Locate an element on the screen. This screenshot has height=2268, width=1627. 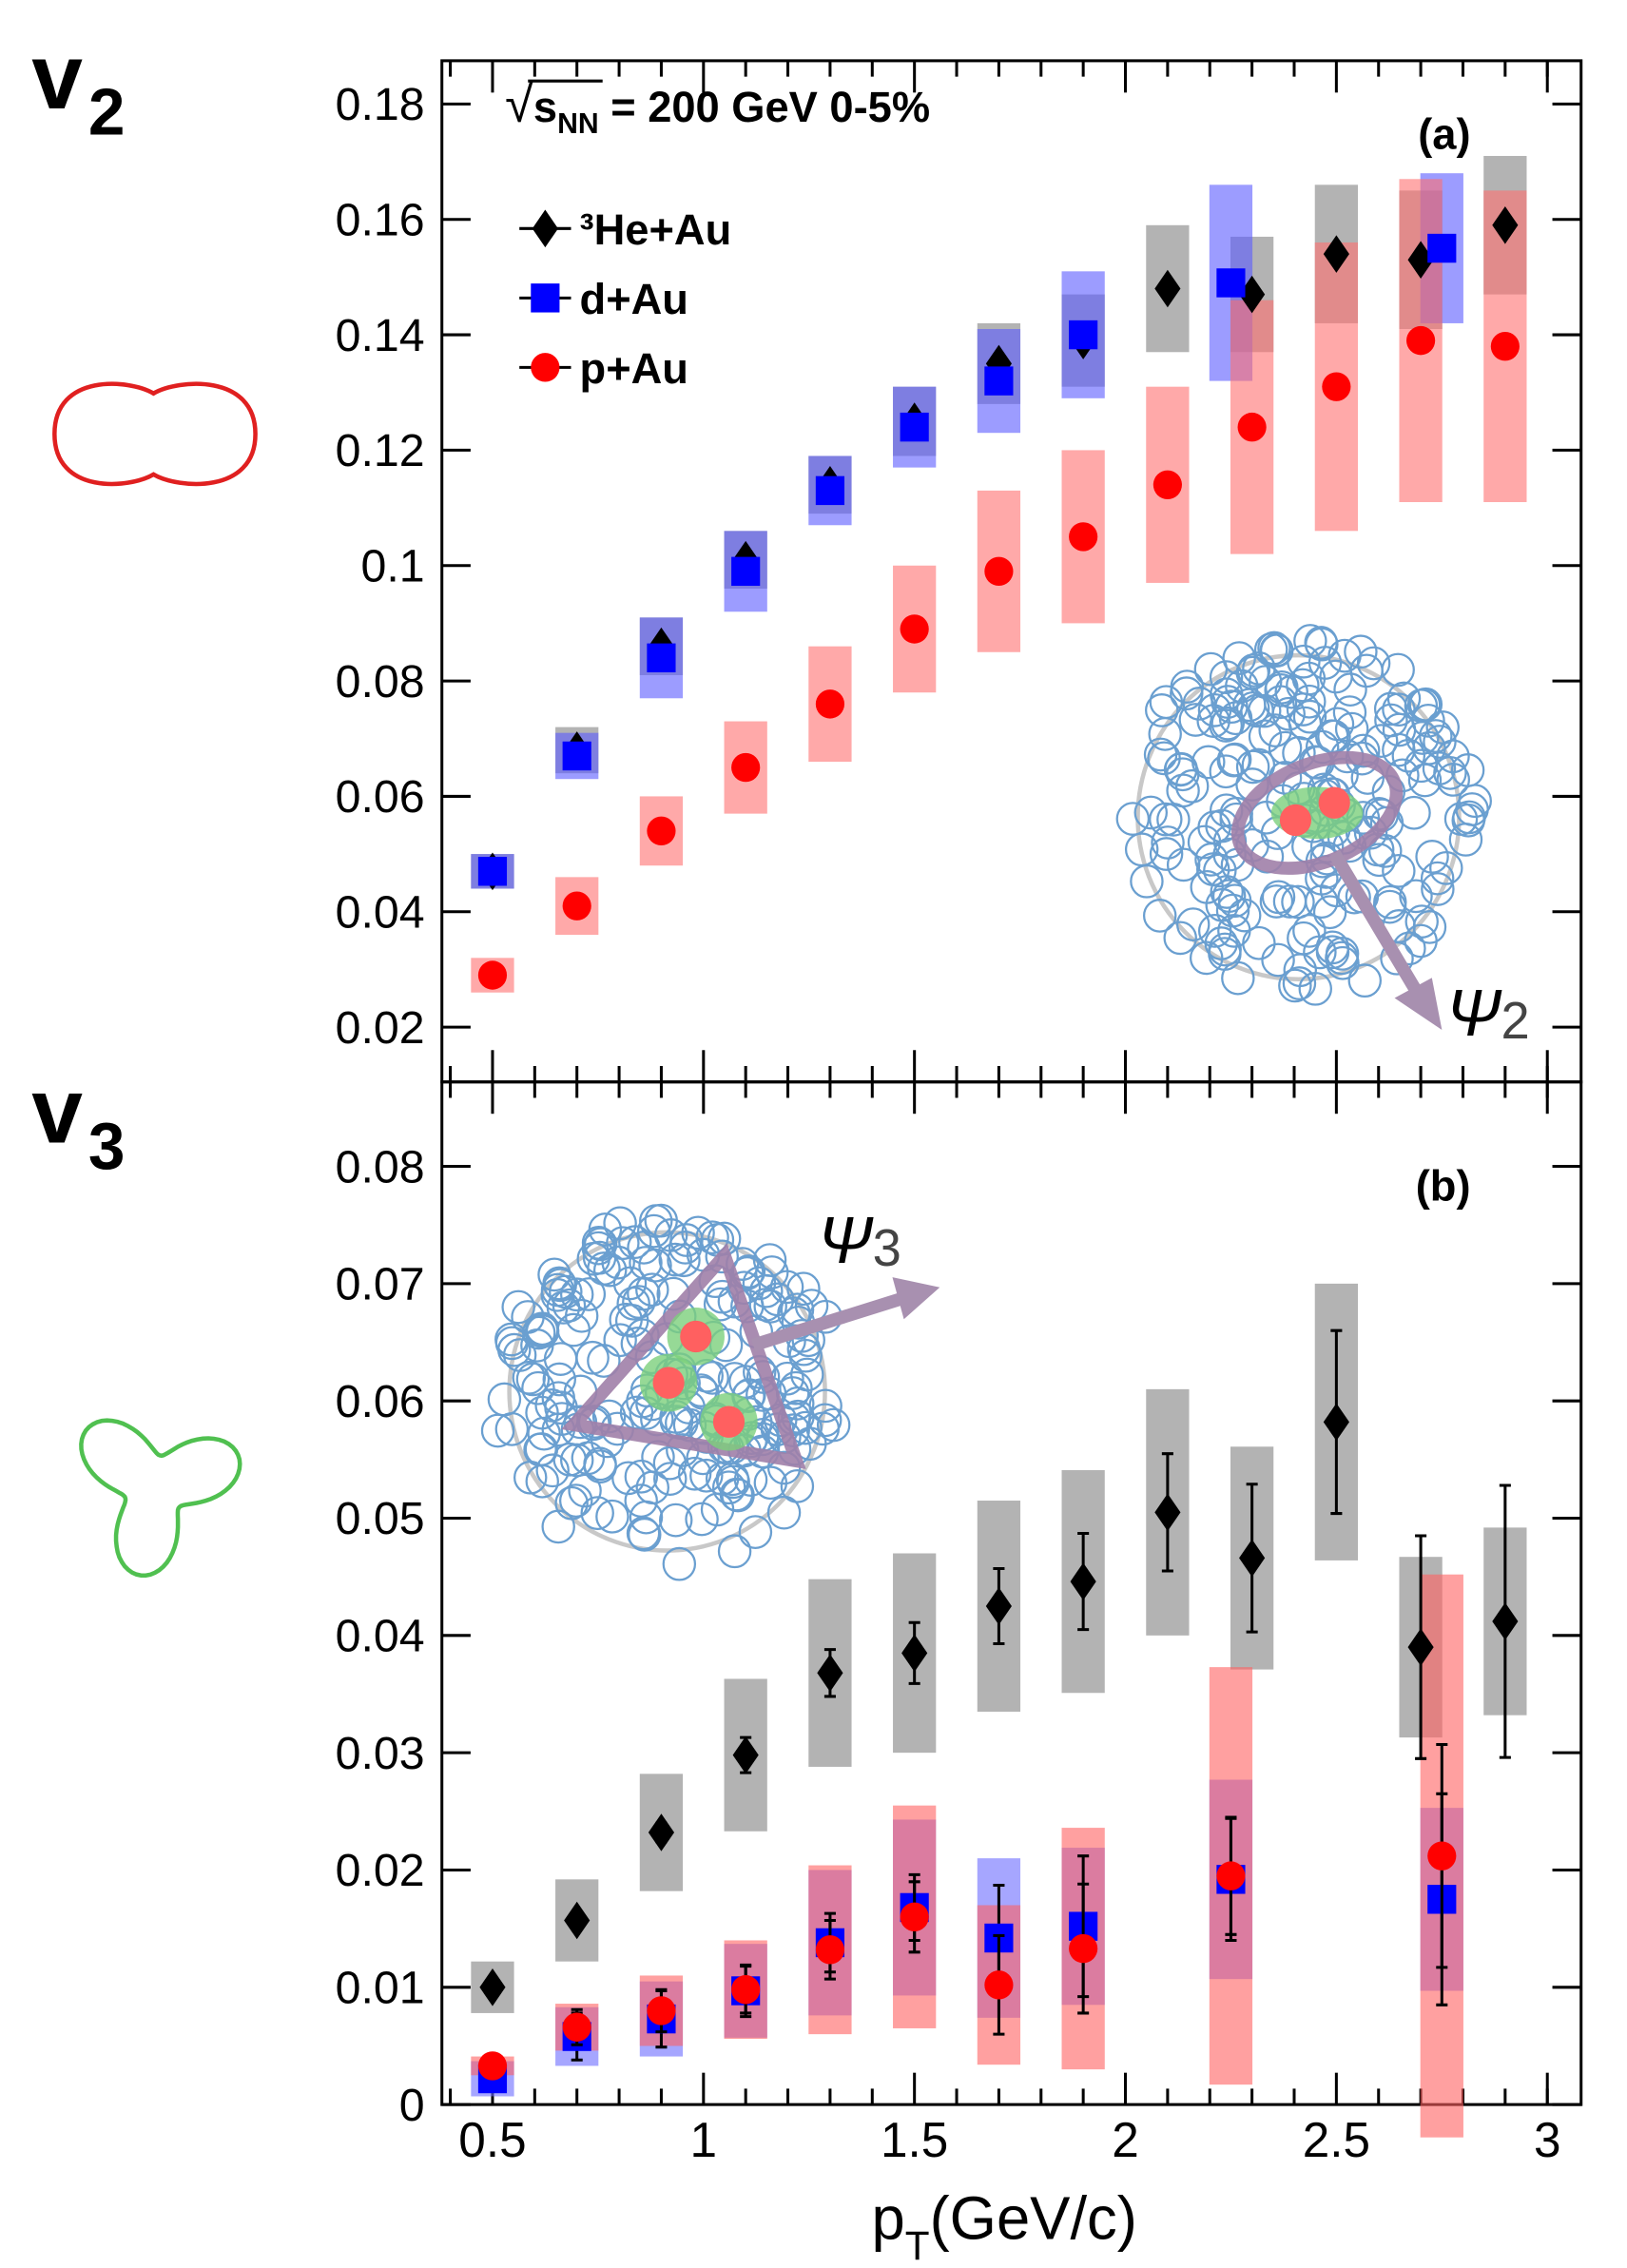
x-tick-label: 2 is located at coordinates (1125, 2139).